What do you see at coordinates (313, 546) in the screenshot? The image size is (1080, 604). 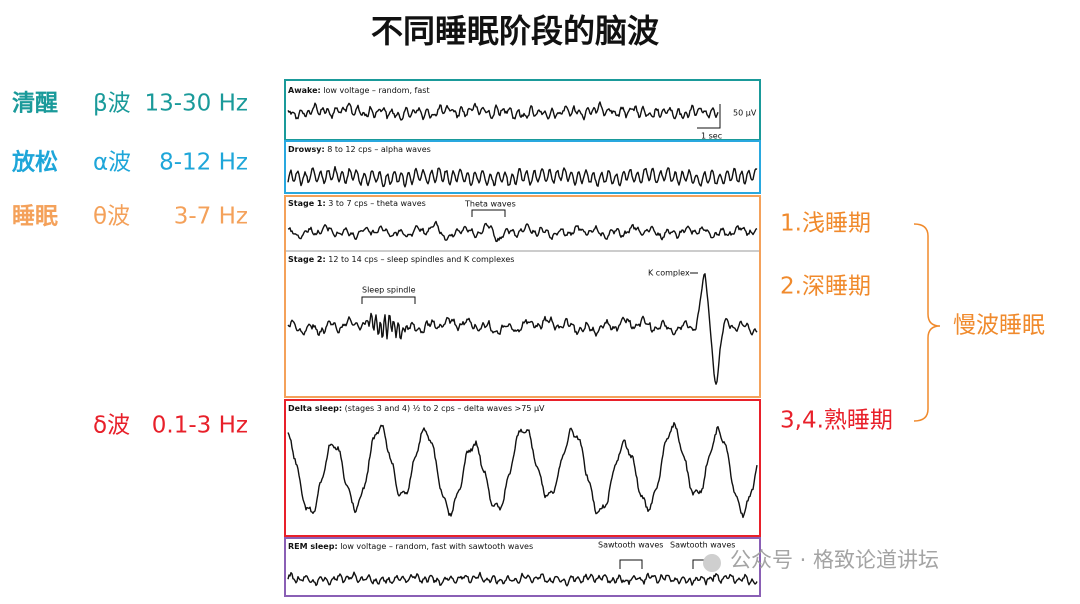 I see `stage-name: REM sleep:` at bounding box center [313, 546].